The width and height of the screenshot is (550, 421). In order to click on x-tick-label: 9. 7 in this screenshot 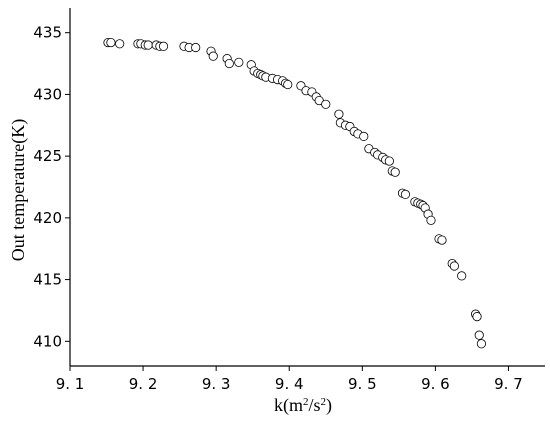, I will do `click(508, 384)`.